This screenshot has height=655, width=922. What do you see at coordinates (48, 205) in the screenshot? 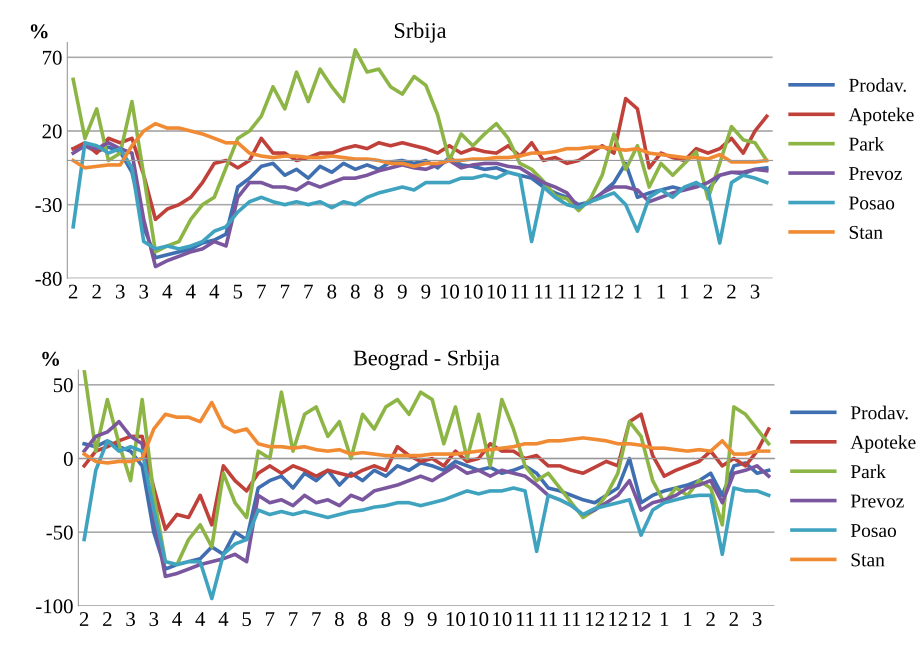
I see `y-tick-label: -30` at bounding box center [48, 205].